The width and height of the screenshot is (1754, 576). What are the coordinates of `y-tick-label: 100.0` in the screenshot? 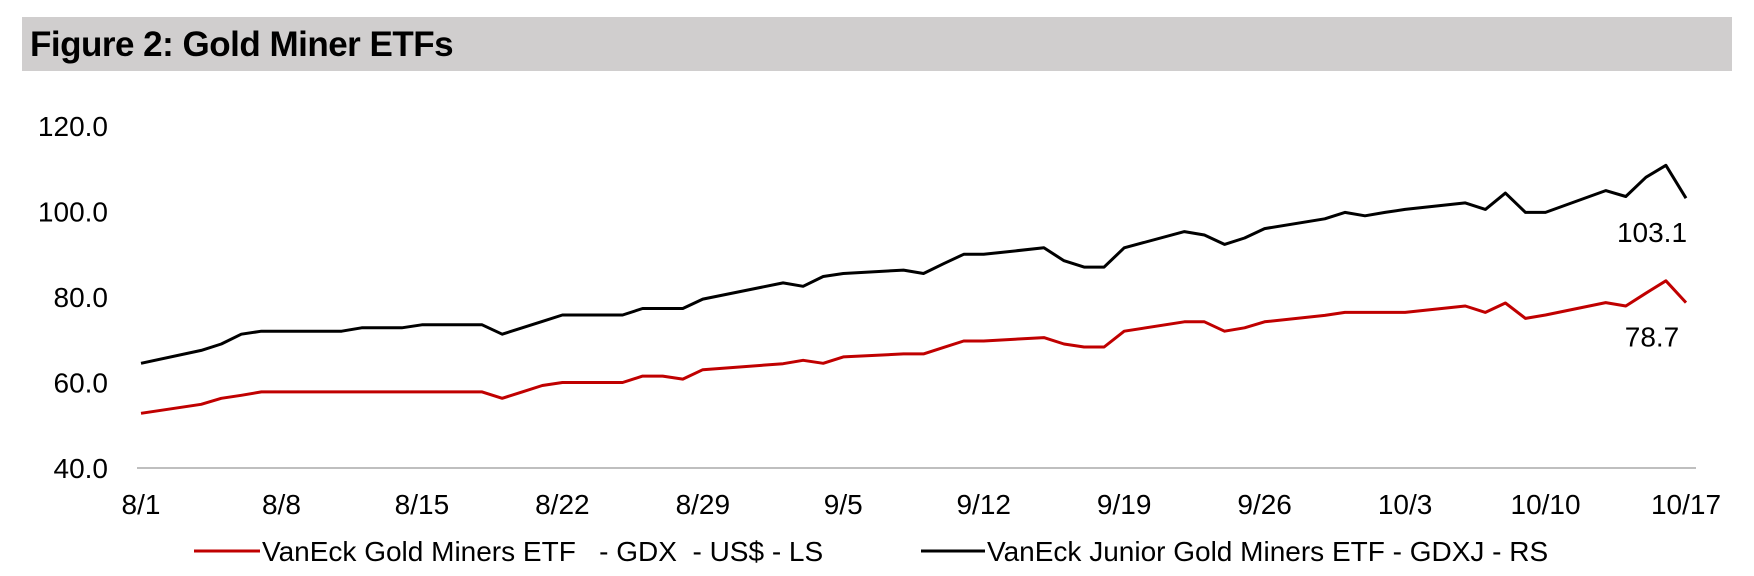 It's located at (73, 212).